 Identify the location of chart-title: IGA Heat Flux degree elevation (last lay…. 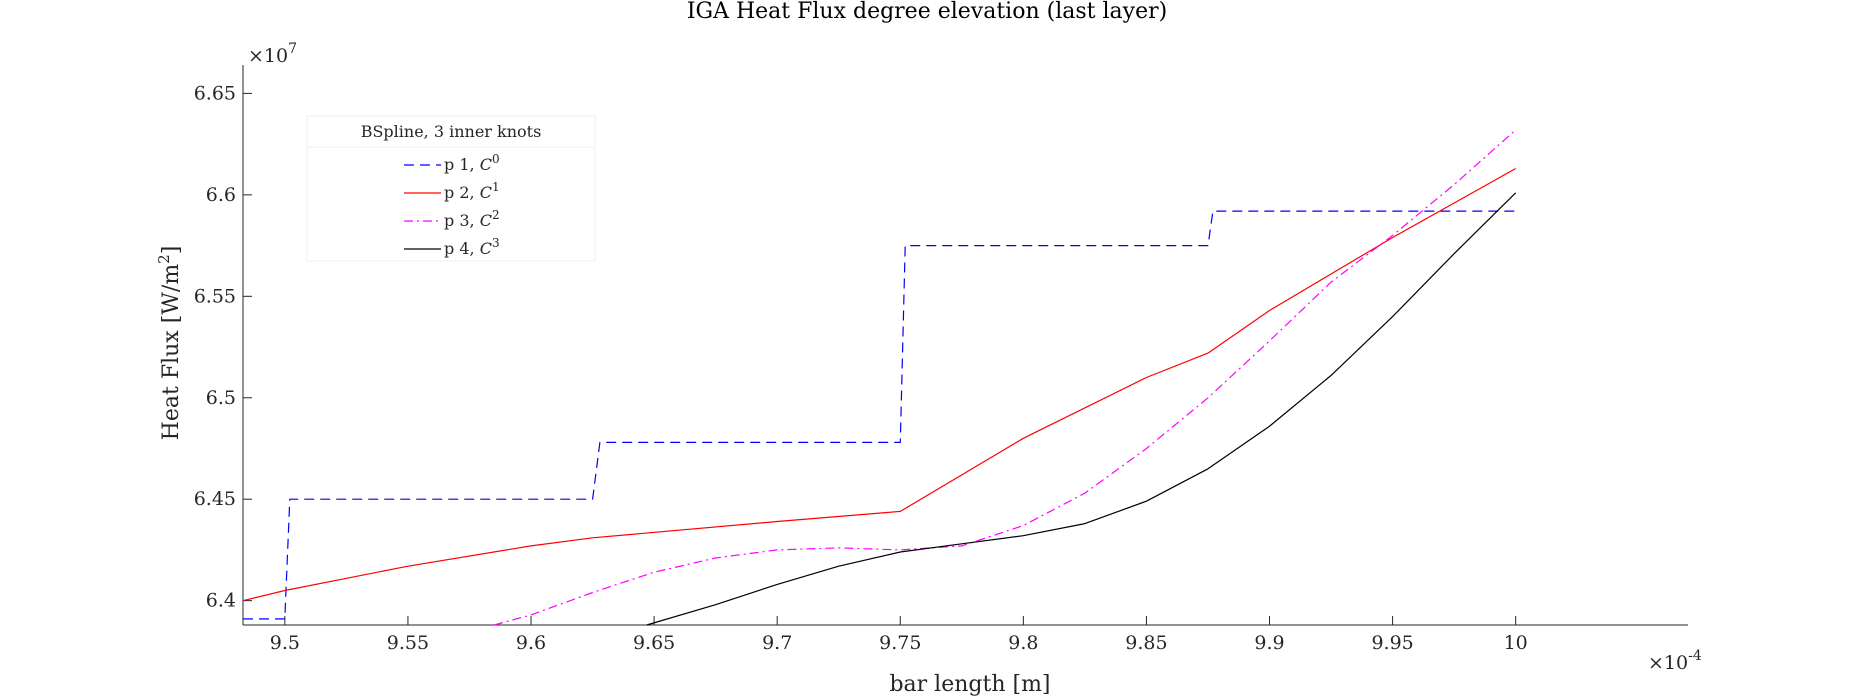
(927, 12).